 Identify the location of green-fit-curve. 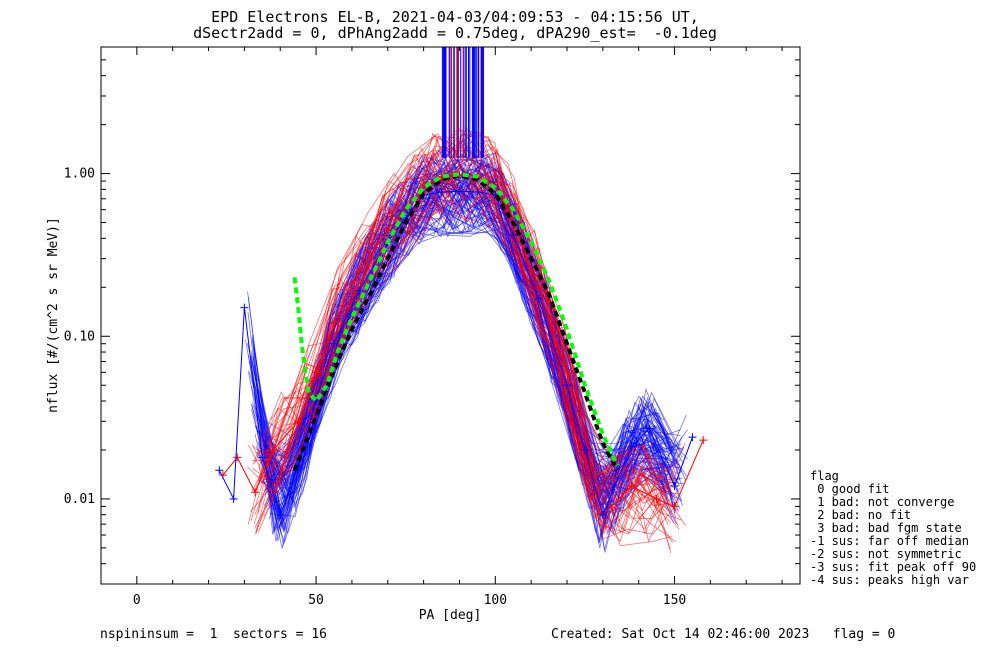
(456, 319).